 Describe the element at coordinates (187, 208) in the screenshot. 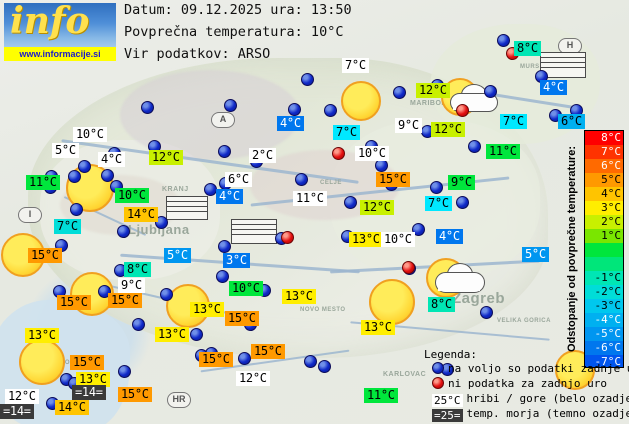

I see `obscured-value-box` at that location.